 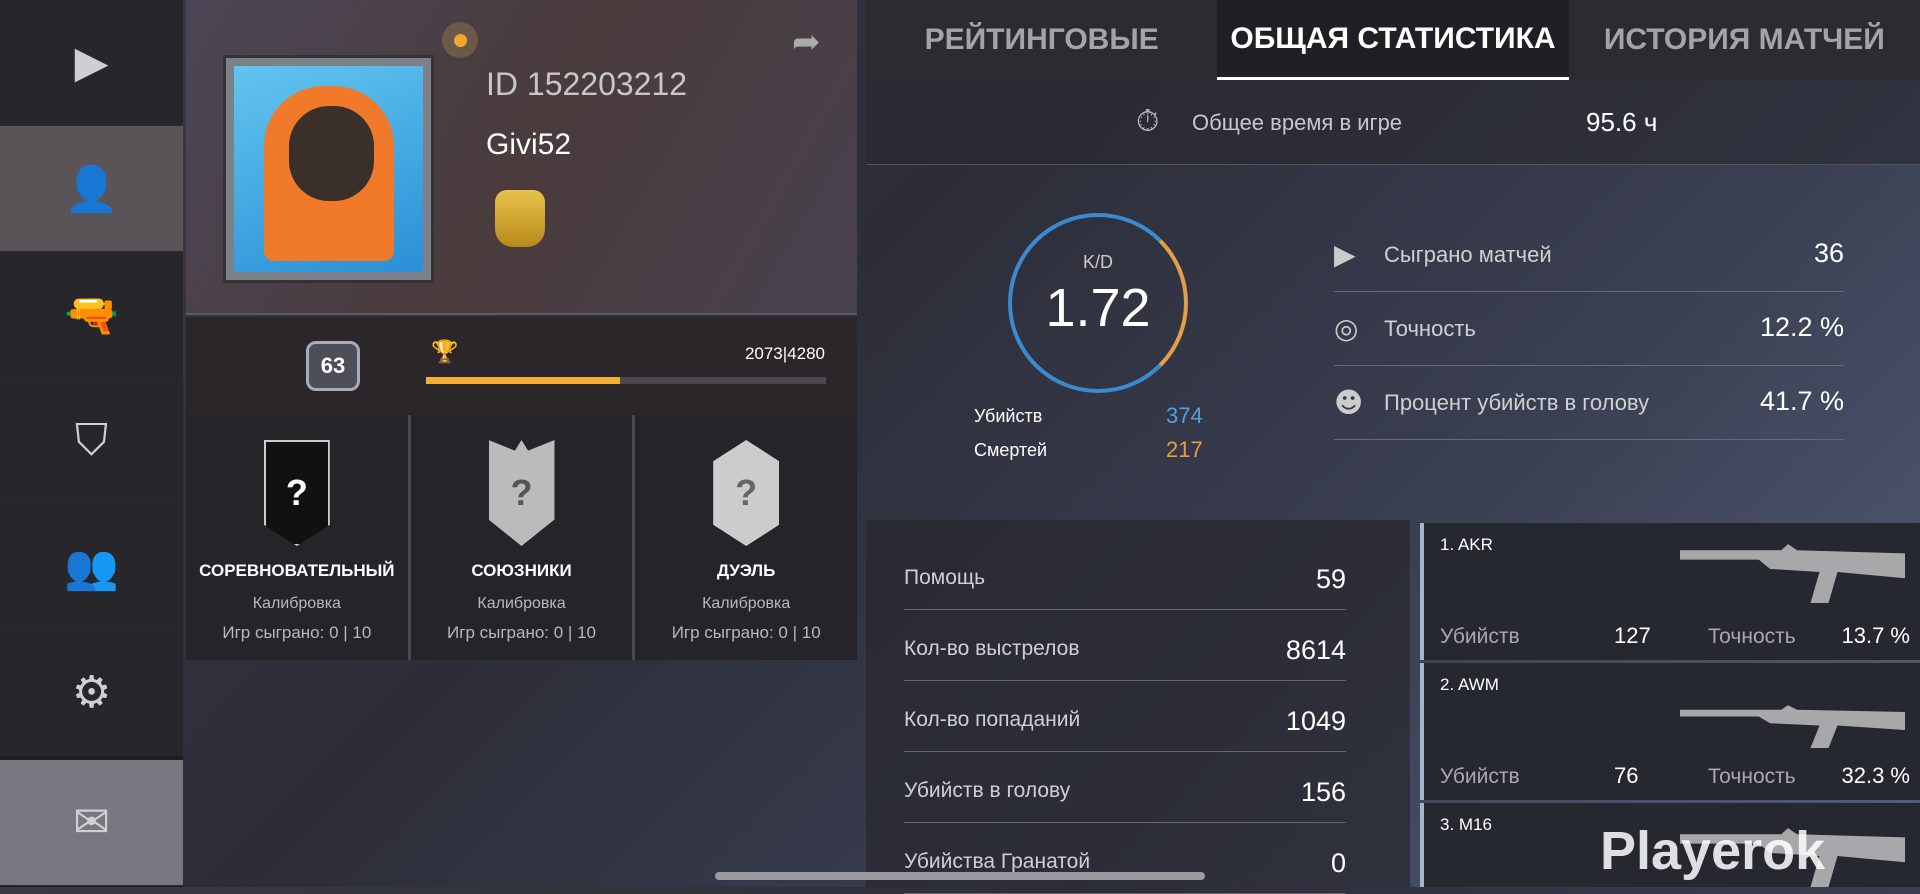 What do you see at coordinates (987, 790) in the screenshot?
I see `detail-label: Убийств в голову` at bounding box center [987, 790].